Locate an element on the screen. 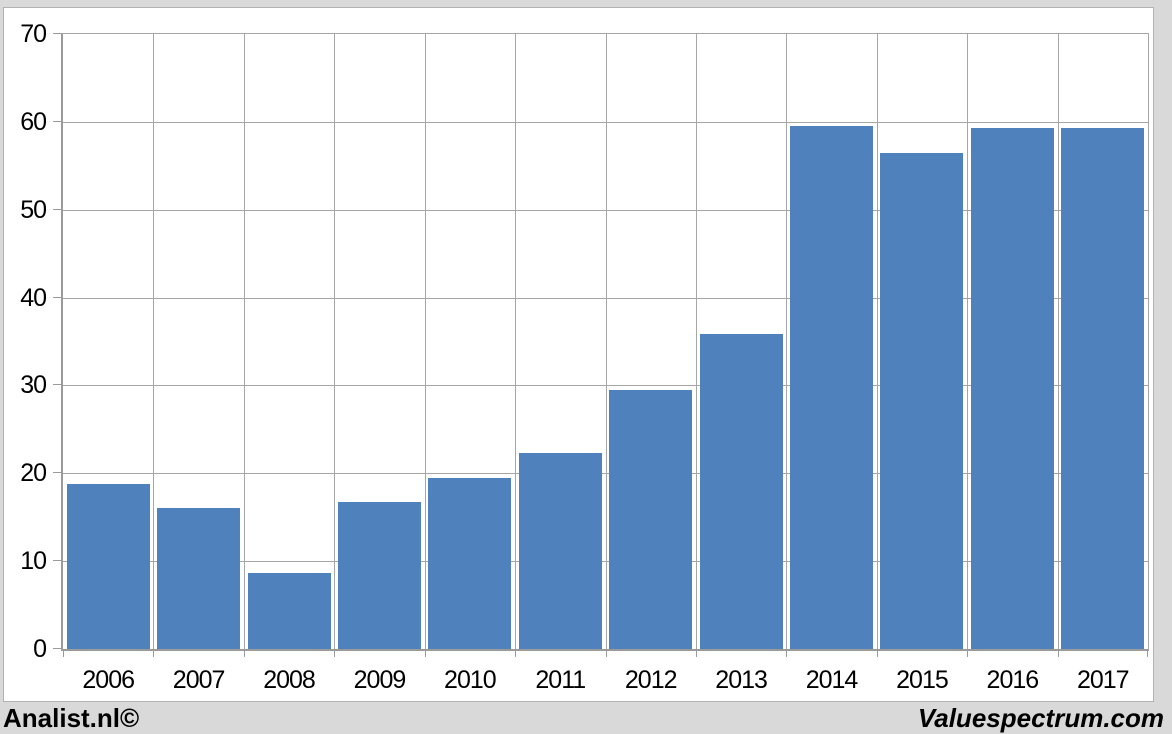 The height and width of the screenshot is (734, 1172). bar-2010 is located at coordinates (470, 563).